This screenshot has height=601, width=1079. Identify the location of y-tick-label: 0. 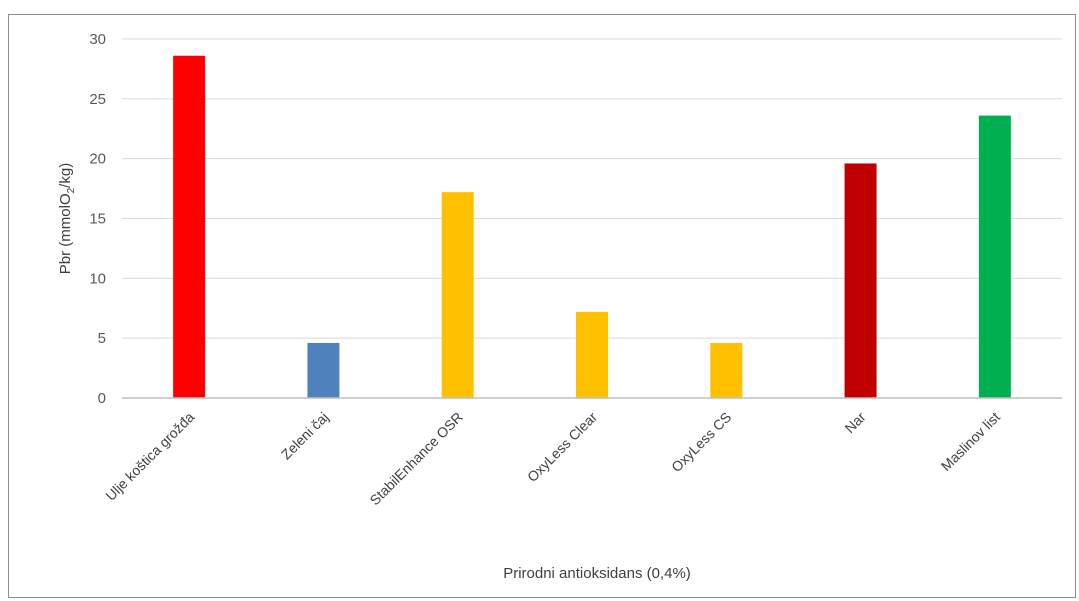
(102, 398).